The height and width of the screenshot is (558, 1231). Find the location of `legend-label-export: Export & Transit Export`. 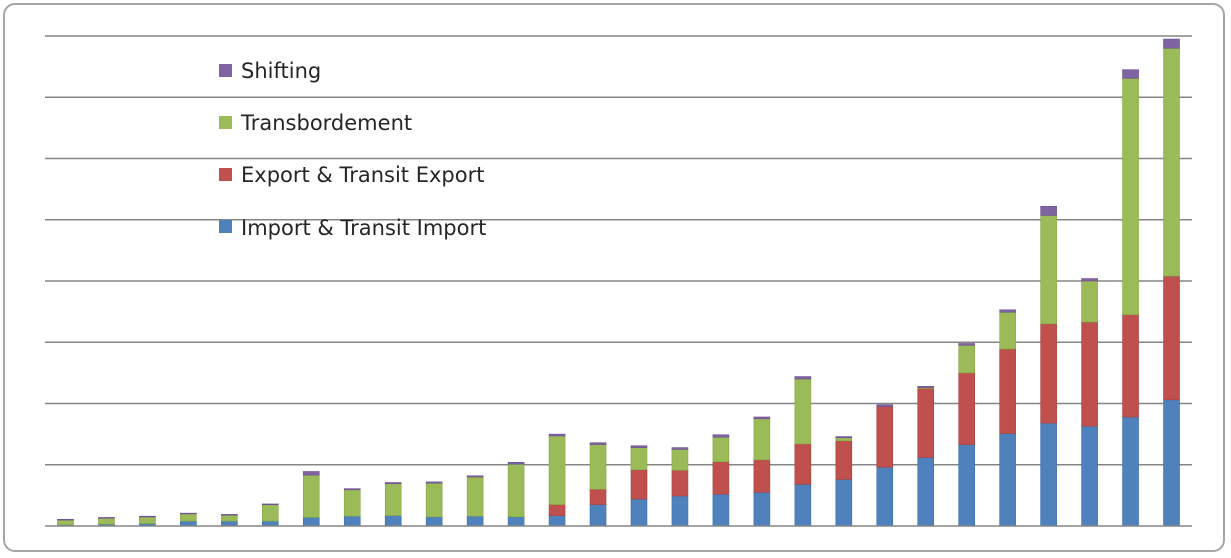

legend-label-export: Export & Transit Export is located at coordinates (362, 175).